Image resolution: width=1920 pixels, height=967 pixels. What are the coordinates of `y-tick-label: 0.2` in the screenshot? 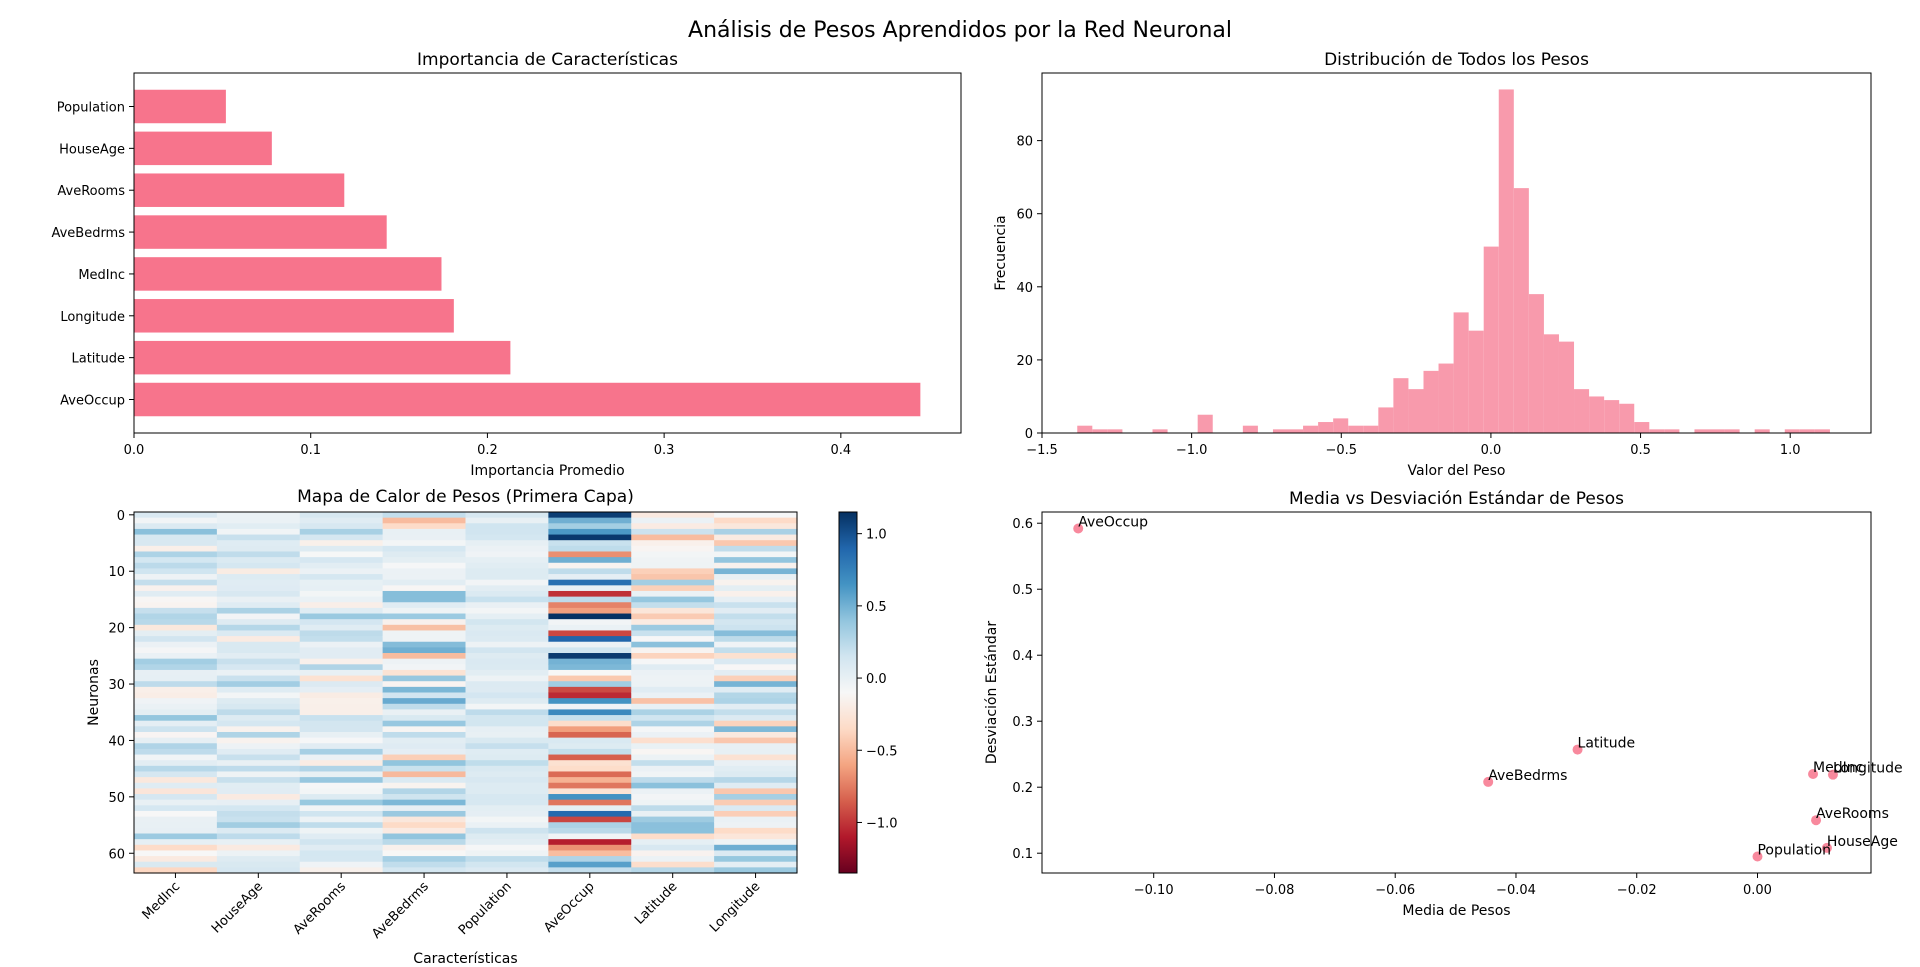 It's located at (1022, 788).